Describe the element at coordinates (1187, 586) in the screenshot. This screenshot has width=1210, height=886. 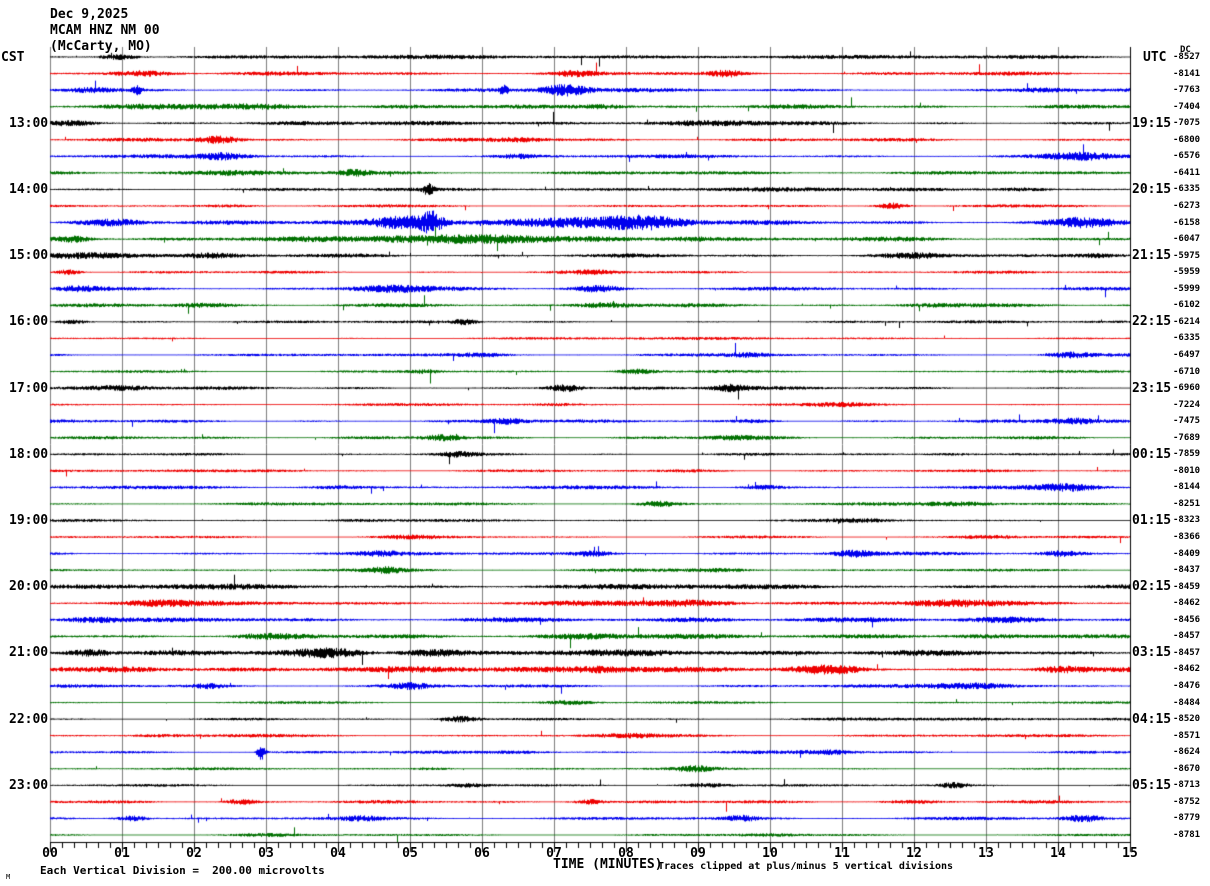
I see `dc-offset-value: -8459` at that location.